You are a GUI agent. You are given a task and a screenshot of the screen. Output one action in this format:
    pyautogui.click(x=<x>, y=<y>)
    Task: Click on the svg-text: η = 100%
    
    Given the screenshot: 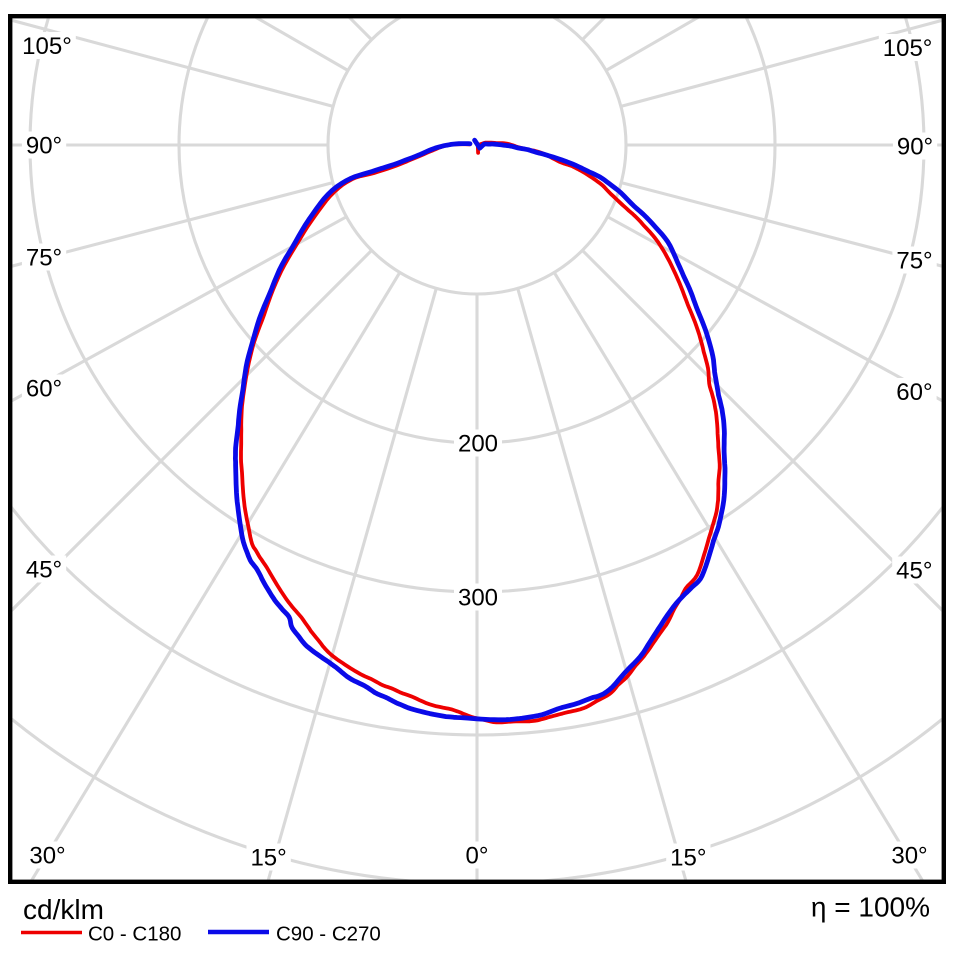 What is the action you would take?
    pyautogui.click(x=870, y=907)
    